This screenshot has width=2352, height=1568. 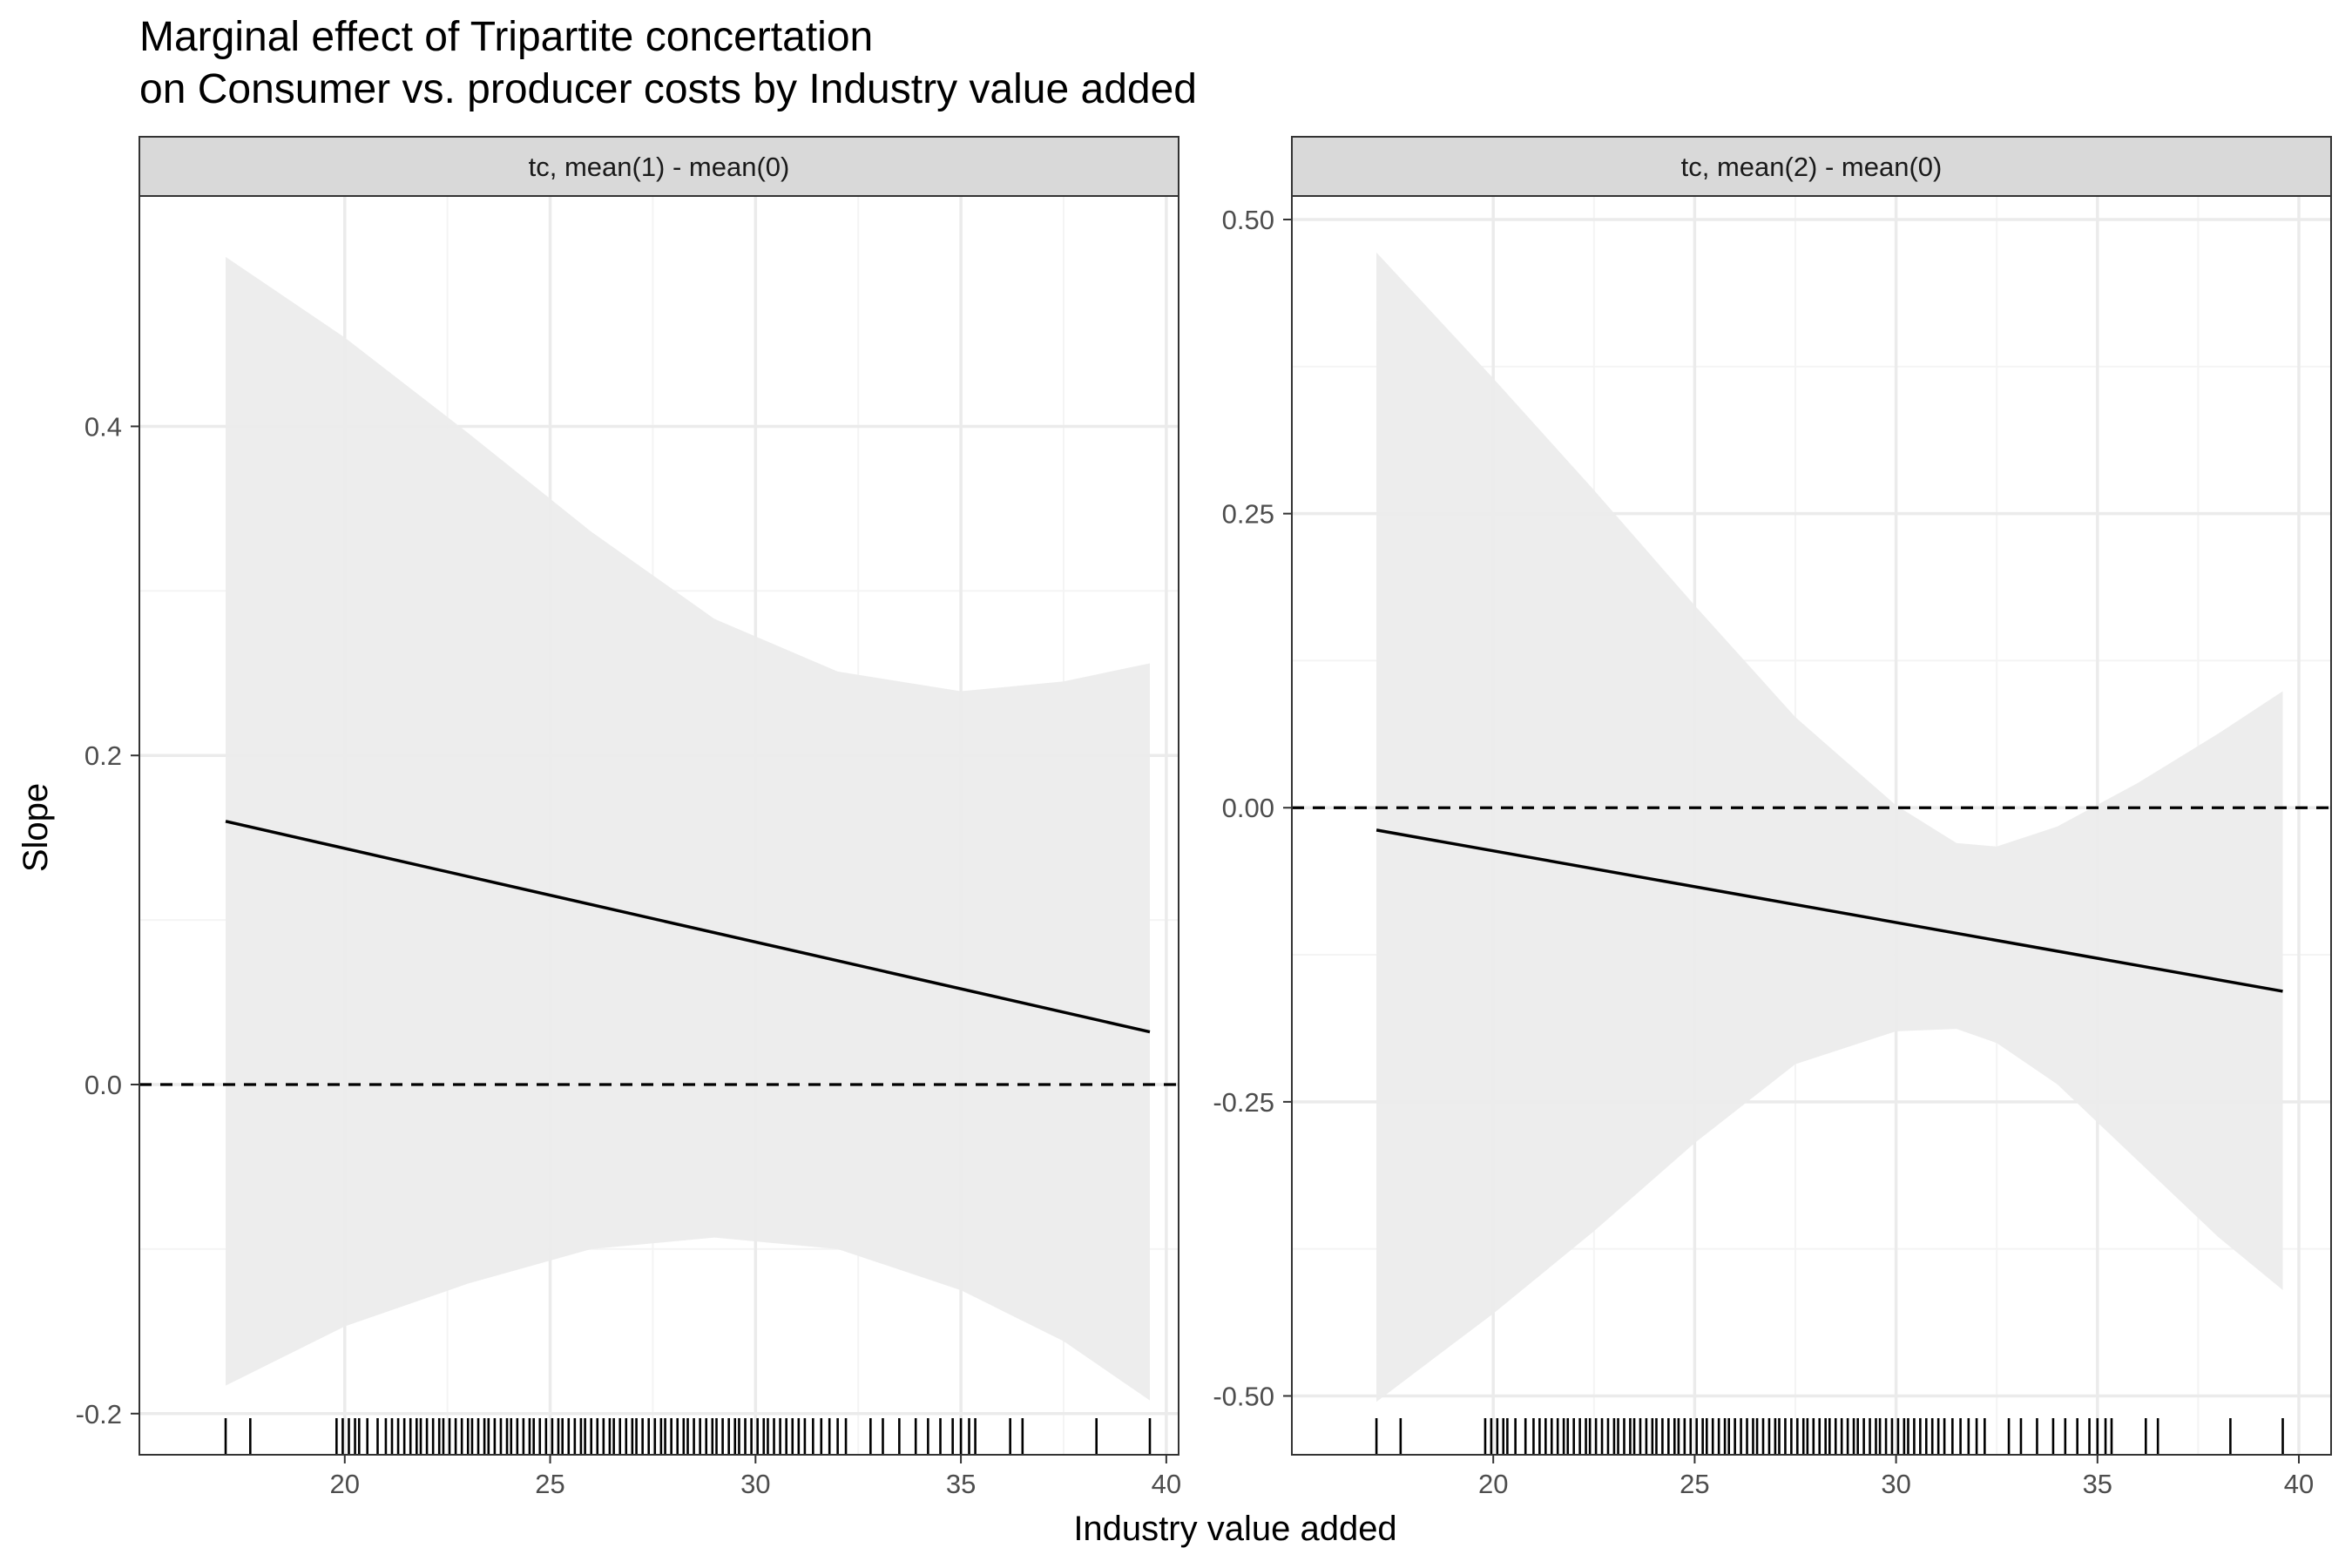 I want to click on y-axis-title: Slope, so click(x=36, y=827).